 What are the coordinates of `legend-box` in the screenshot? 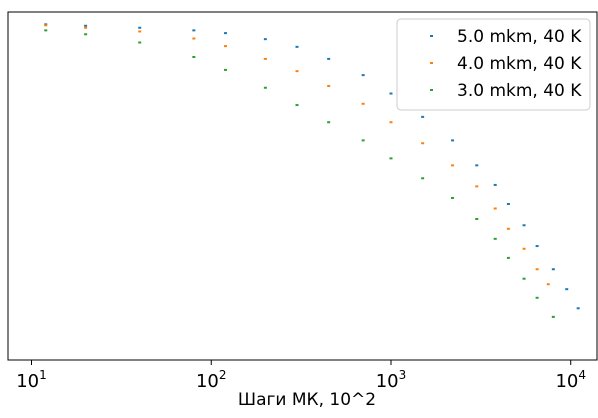 It's located at (493, 64).